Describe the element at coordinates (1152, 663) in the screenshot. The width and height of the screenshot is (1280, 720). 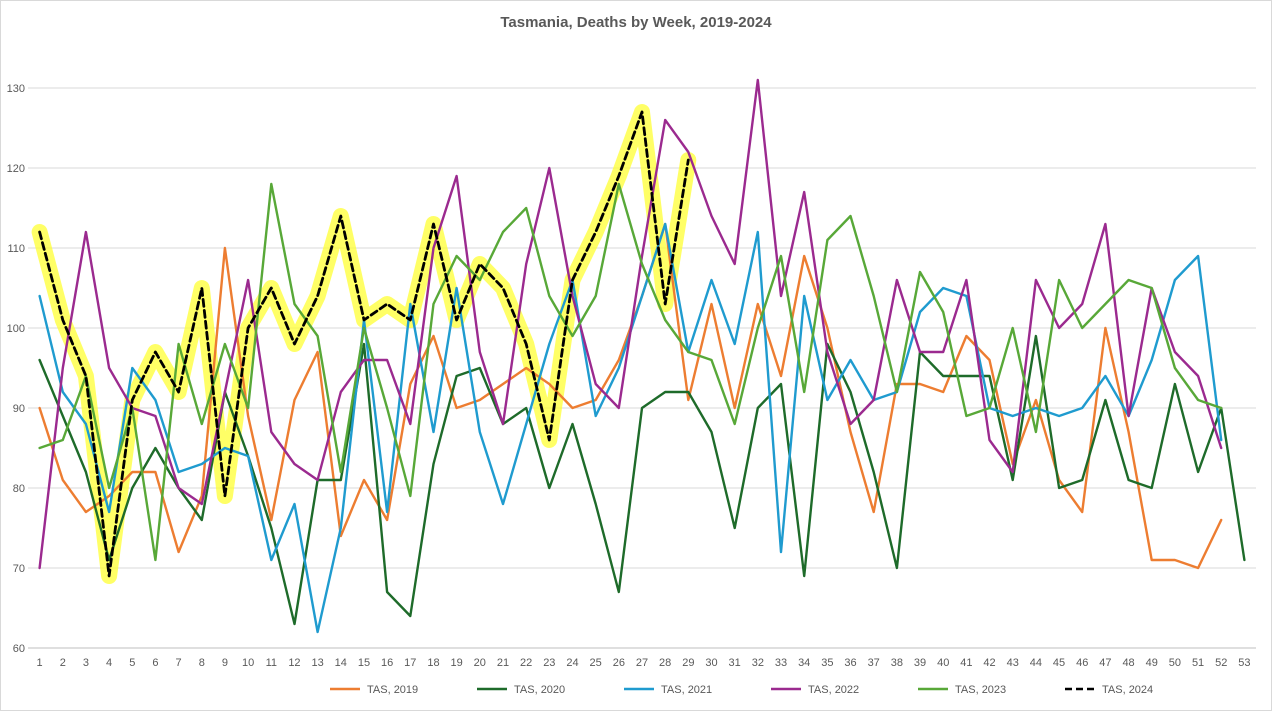
I see `x-tick-label: 49` at that location.